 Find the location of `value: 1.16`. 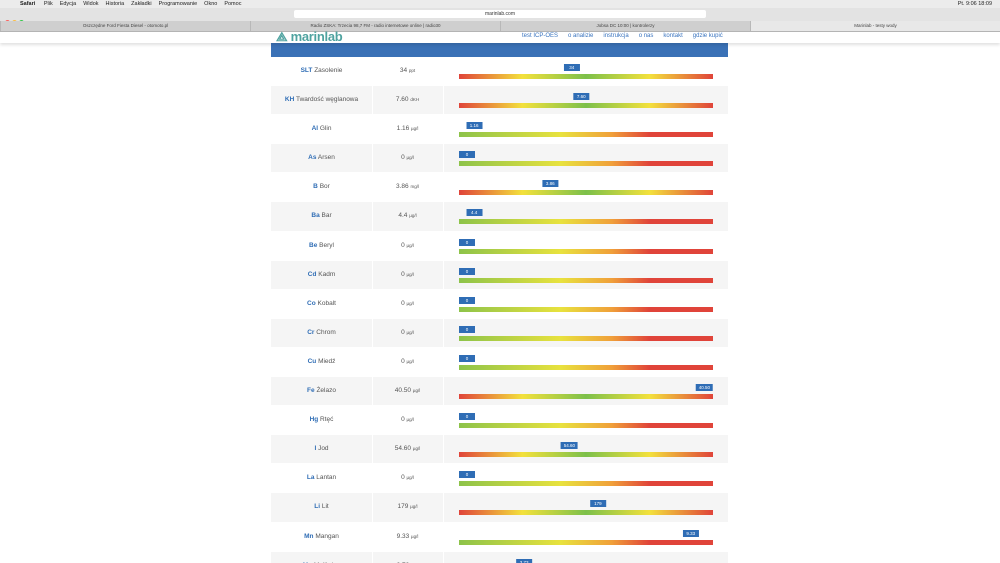

value: 1.16 is located at coordinates (403, 129).